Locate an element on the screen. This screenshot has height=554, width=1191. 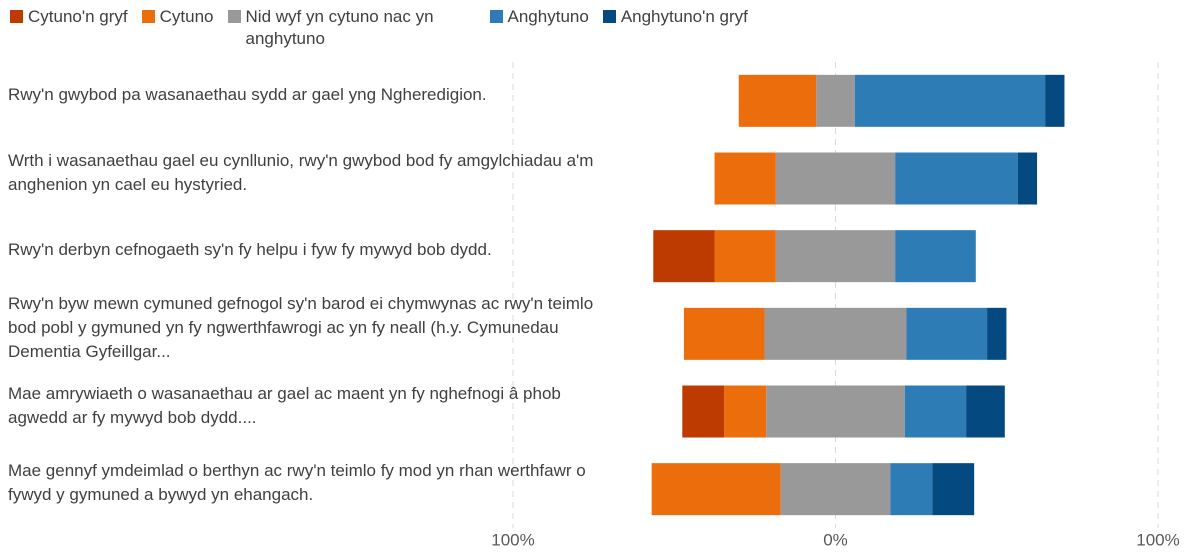
legend-item: Nid wyf yn cytuno nac yn anghytuno is located at coordinates (351, 28).